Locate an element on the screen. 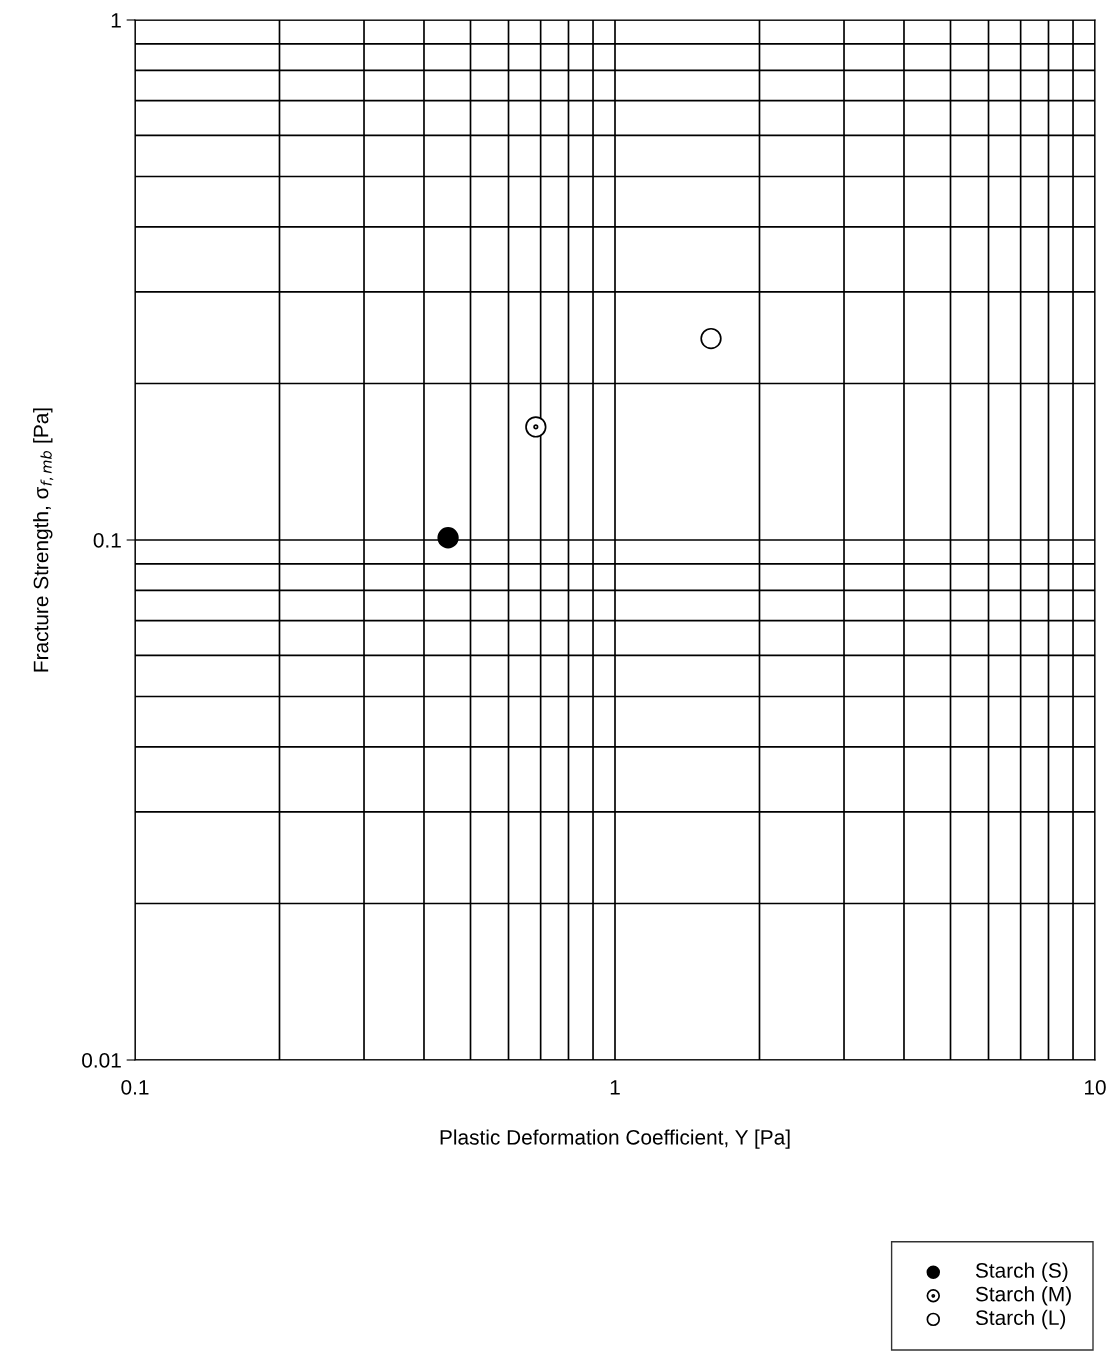 Image resolution: width=1120 pixels, height=1358 pixels. x-tick-label: 10 is located at coordinates (1095, 1087).